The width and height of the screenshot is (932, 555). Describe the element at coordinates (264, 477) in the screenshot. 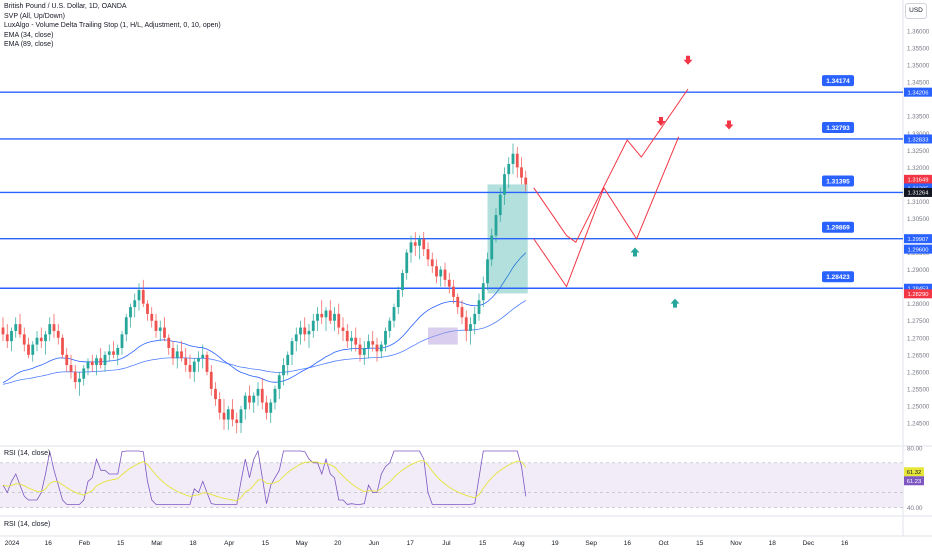

I see `rsi-line` at that location.